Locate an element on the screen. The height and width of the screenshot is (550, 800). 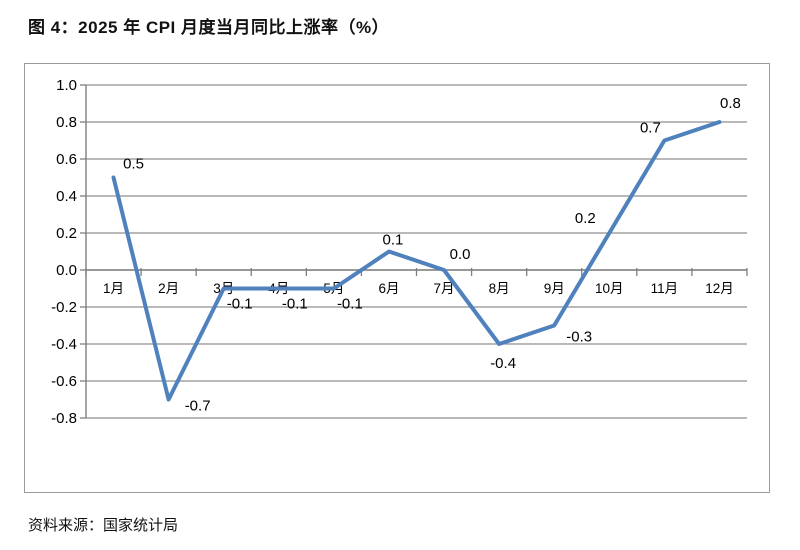
x-axis-category-label: 9月 is located at coordinates (554, 288).